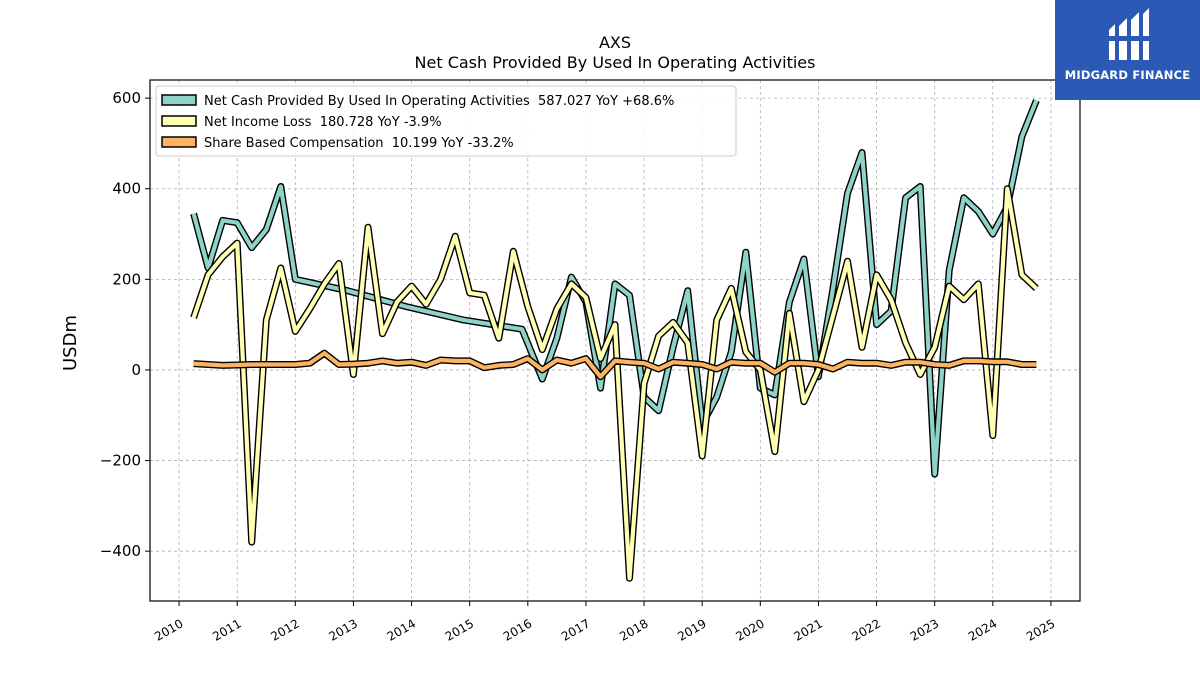 This screenshot has height=675, width=1200. What do you see at coordinates (866, 629) in the screenshot?
I see `x-tick-label: 2022` at bounding box center [866, 629].